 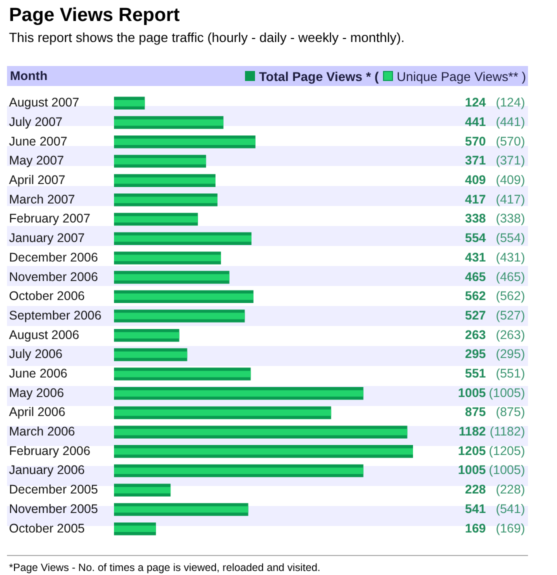 I want to click on y-tick-label: August 2006, so click(x=44, y=335).